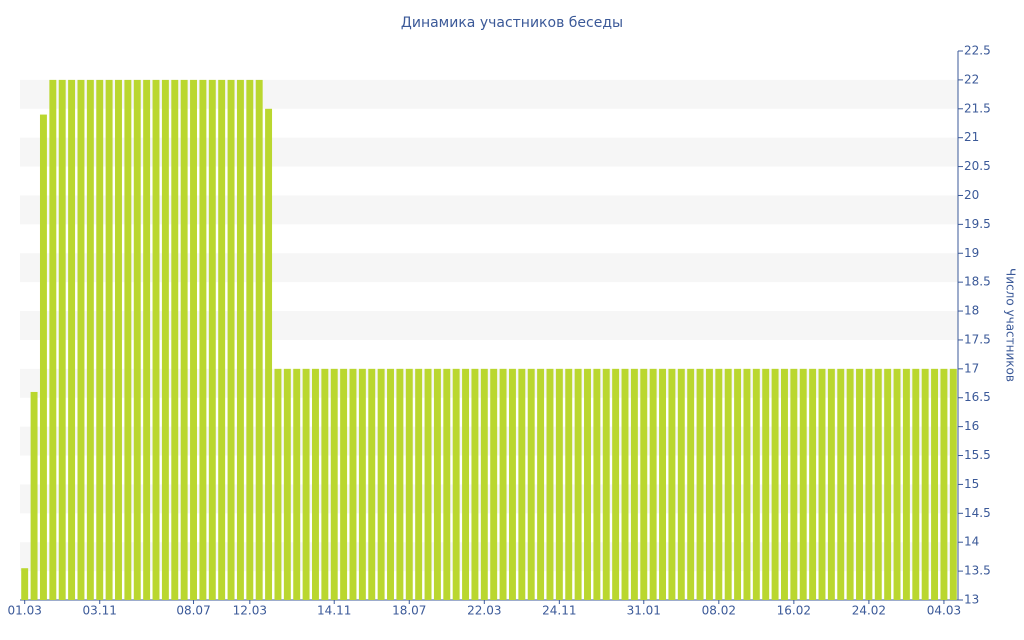 The height and width of the screenshot is (640, 1024). What do you see at coordinates (971, 426) in the screenshot?
I see `y-tick-label: 16` at bounding box center [971, 426].